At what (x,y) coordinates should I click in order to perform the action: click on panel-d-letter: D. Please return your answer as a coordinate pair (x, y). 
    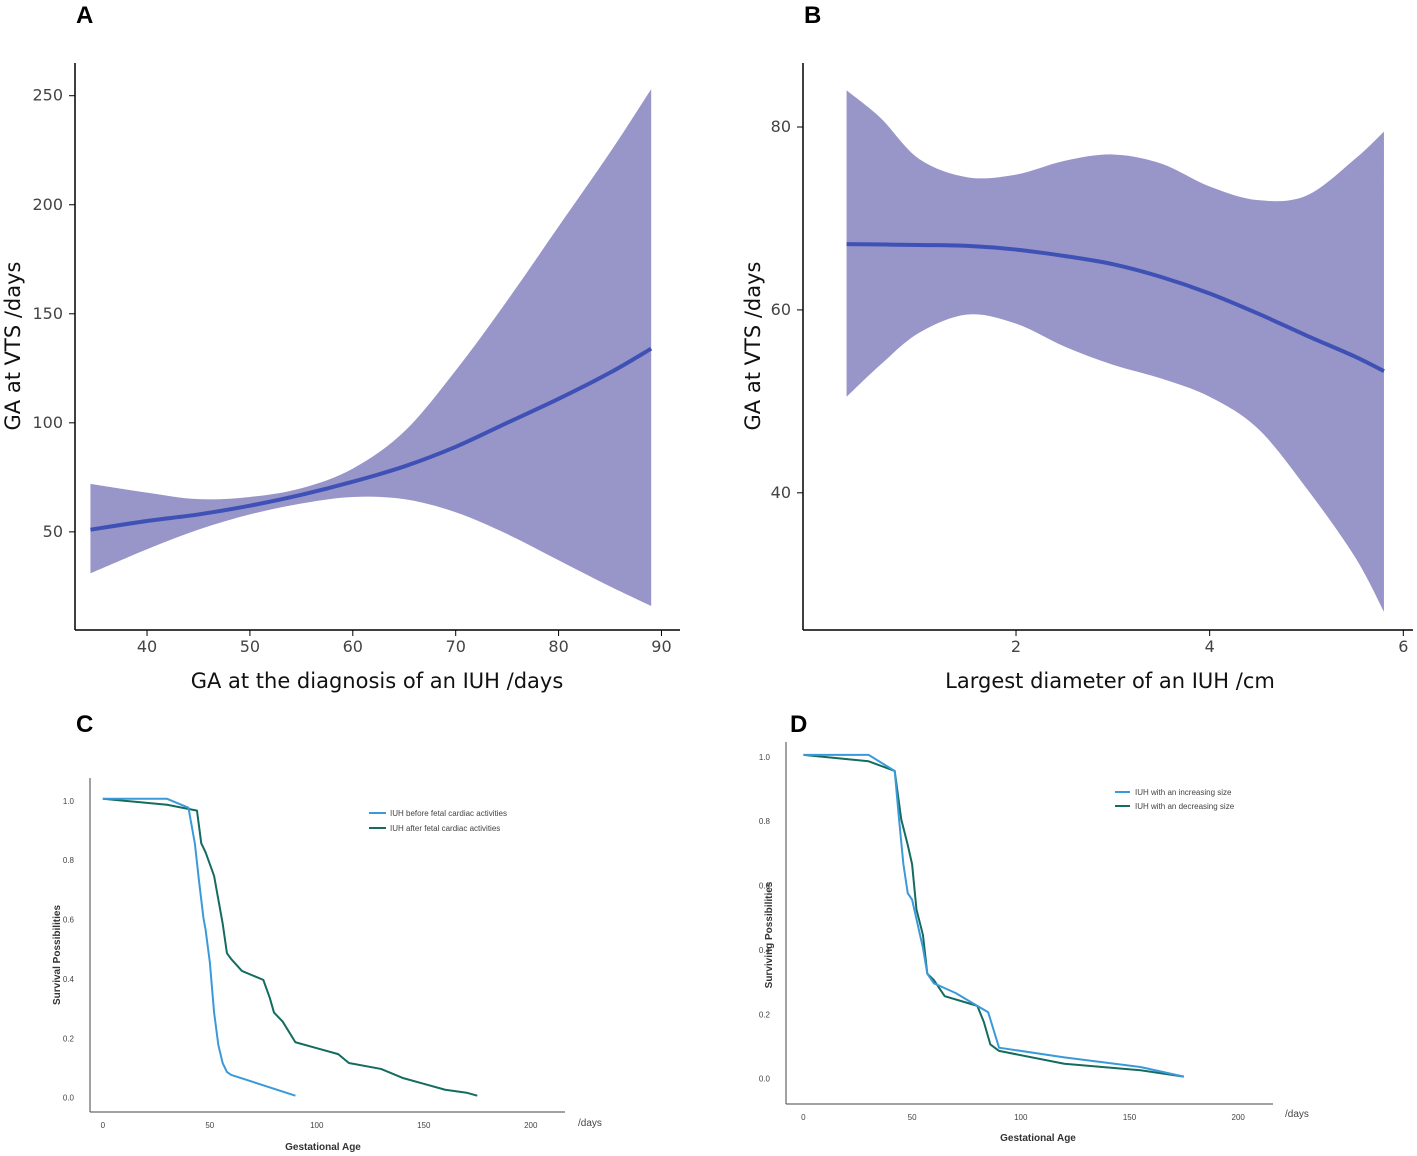
    Looking at the image, I should click on (798, 724).